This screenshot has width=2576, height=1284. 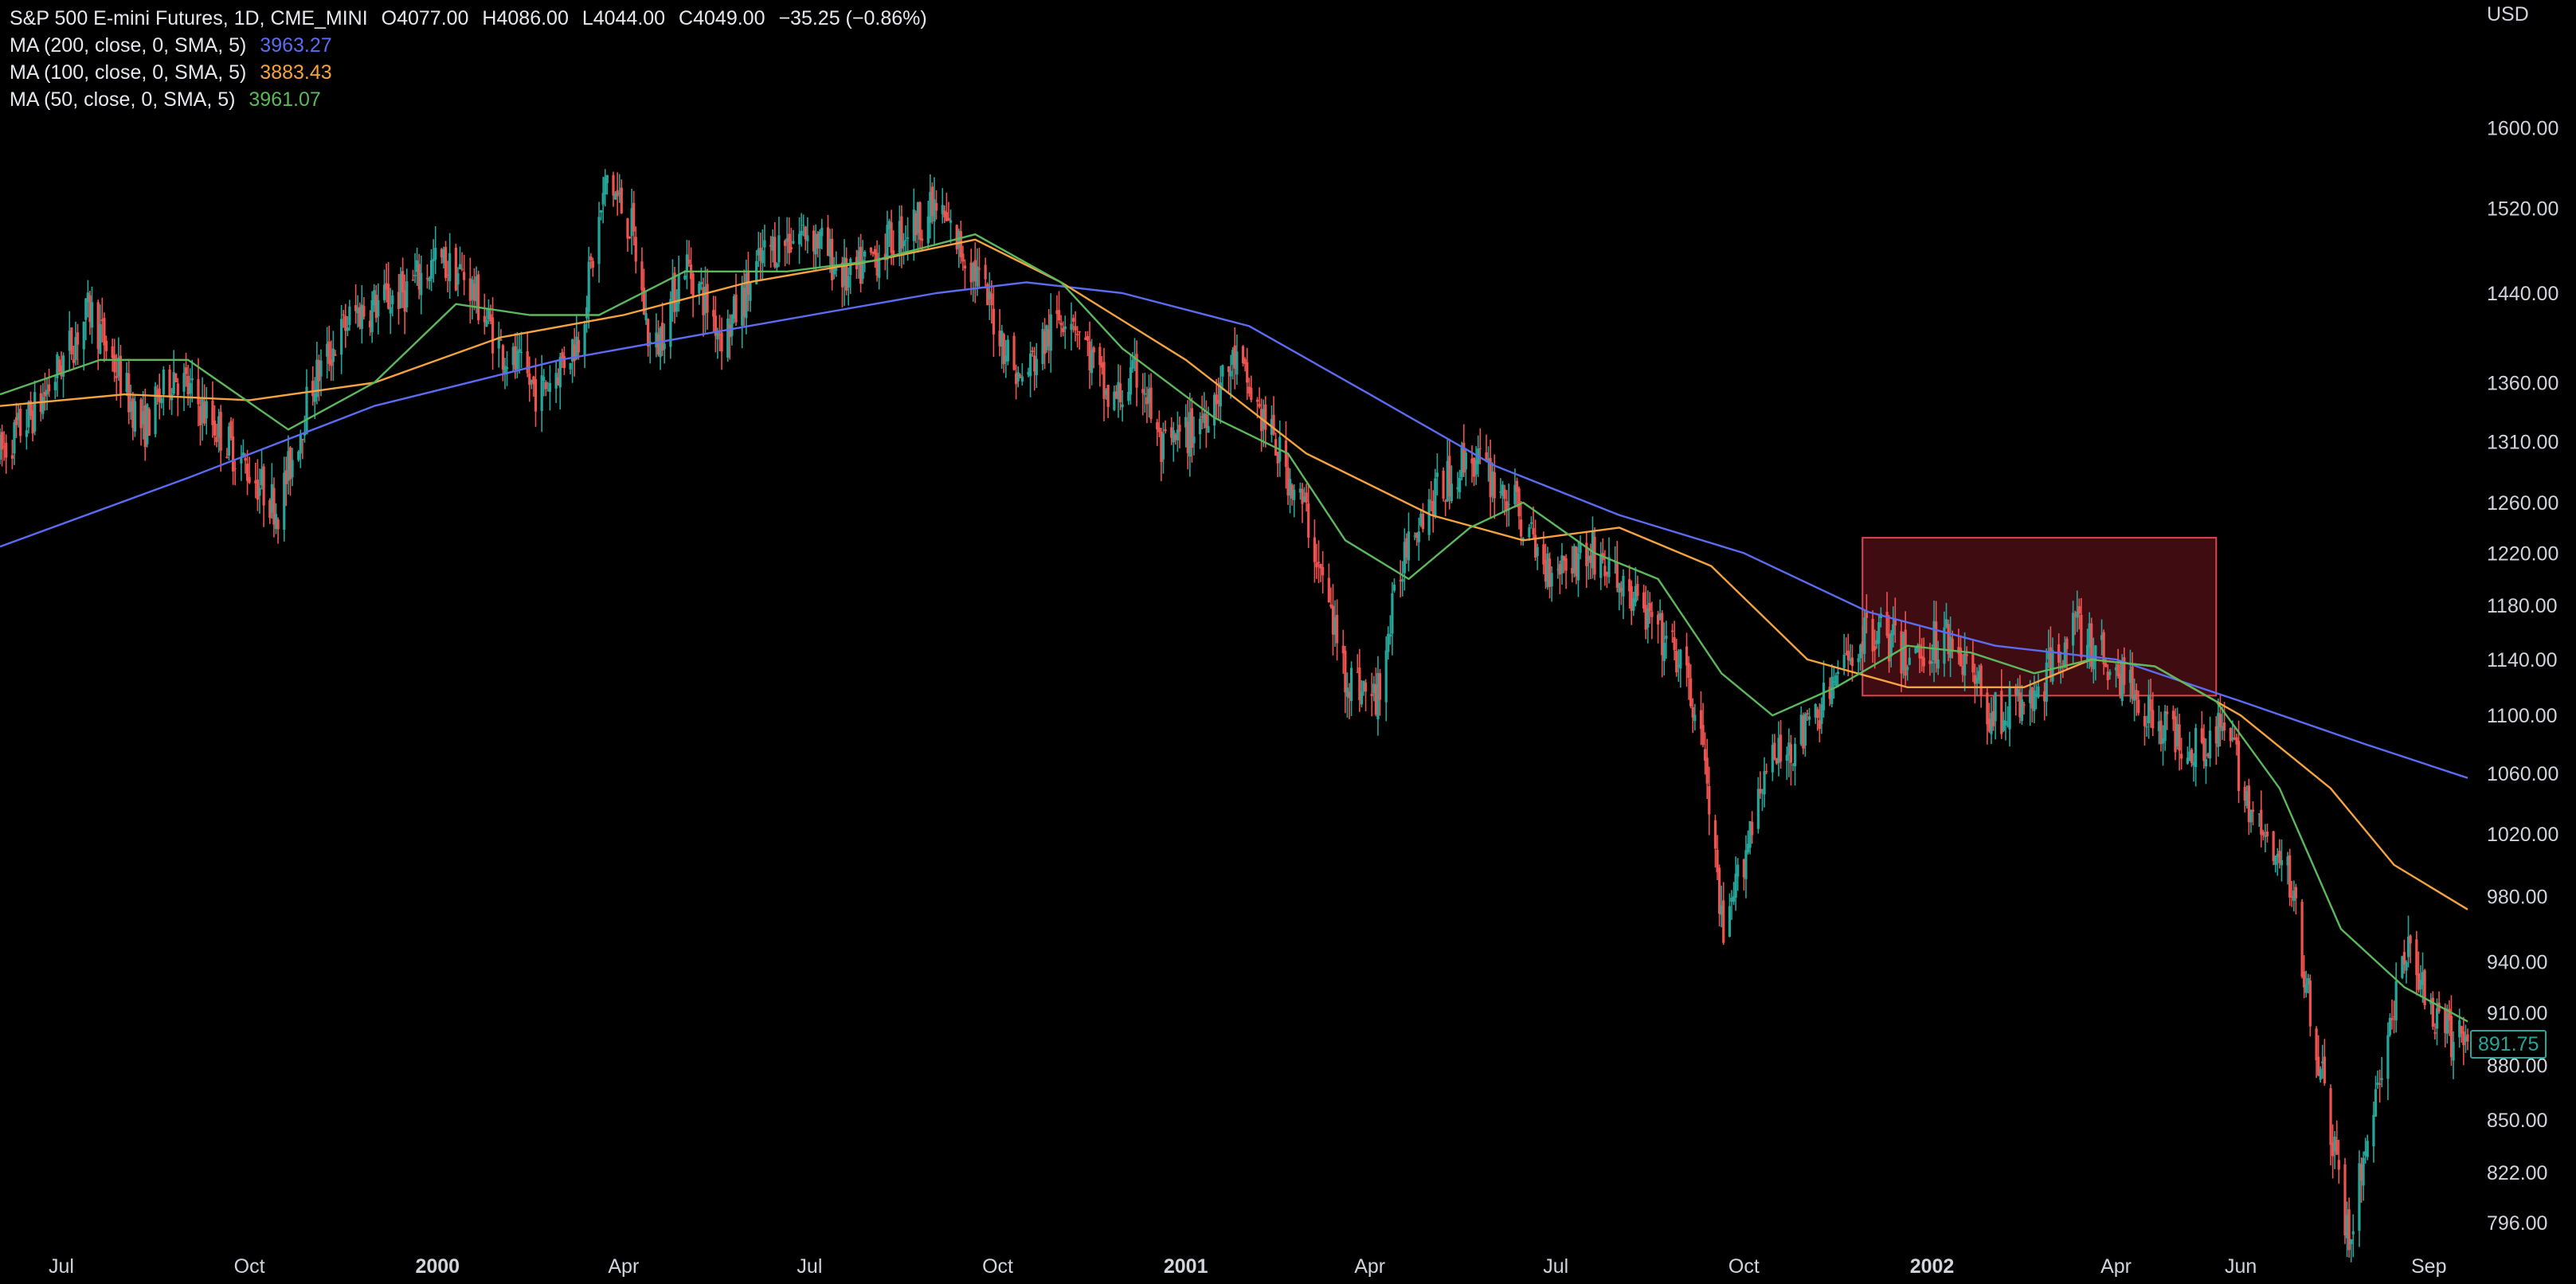 I want to click on price-axis-bg, so click(x=2522, y=642).